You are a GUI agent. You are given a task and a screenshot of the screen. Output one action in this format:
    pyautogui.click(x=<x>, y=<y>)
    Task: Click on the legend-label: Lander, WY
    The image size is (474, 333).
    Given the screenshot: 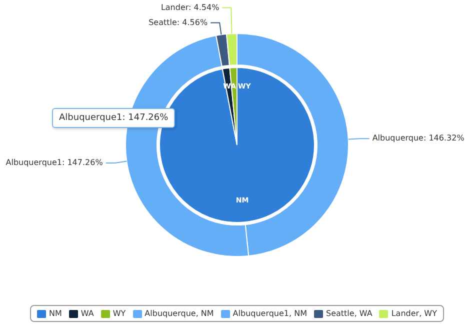 What is the action you would take?
    pyautogui.click(x=413, y=313)
    